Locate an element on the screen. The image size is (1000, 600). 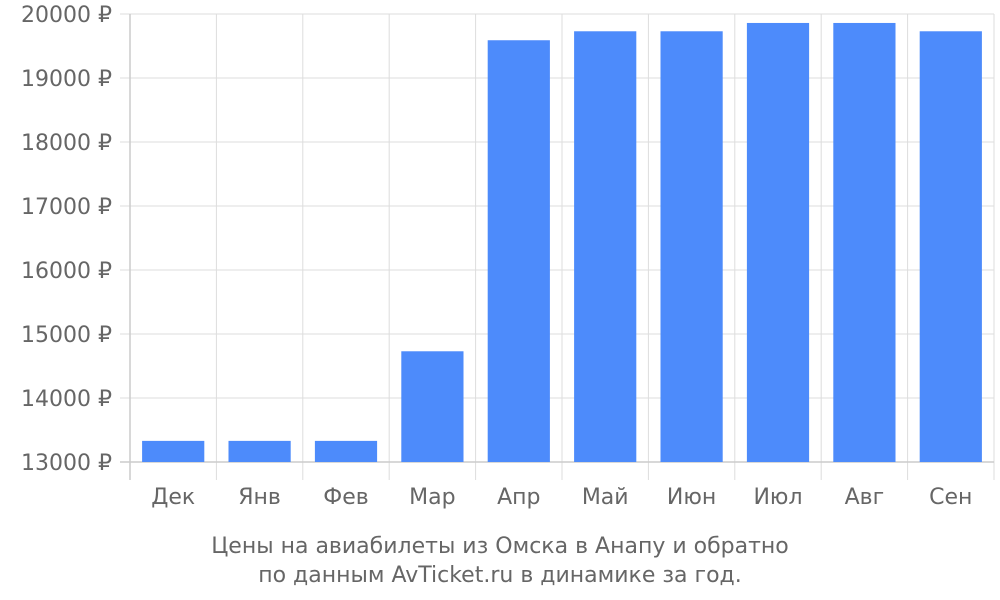
x-tick-label: Июл is located at coordinates (777, 497).